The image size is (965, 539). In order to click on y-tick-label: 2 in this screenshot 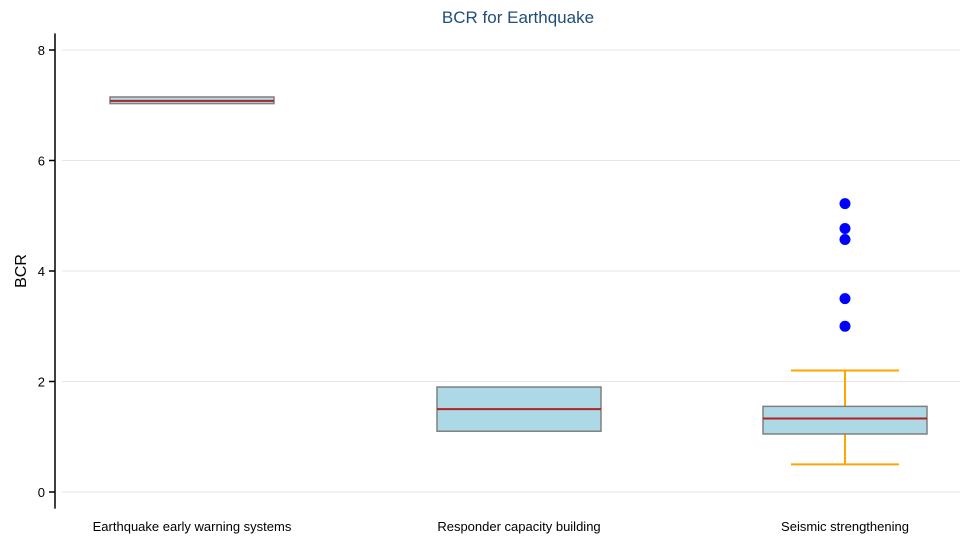, I will do `click(41, 382)`.